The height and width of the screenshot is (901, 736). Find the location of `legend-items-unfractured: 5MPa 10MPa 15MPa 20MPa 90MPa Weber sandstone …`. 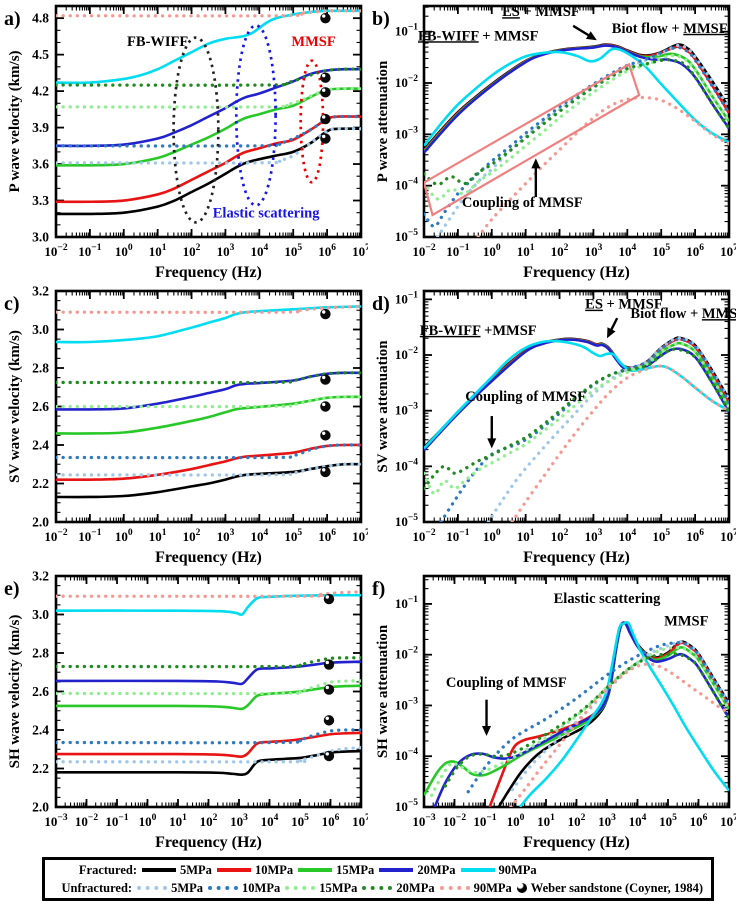

legend-items-unfractured: 5MPa 10MPa 15MPa 20MPa 90MPa Weber sandstone … is located at coordinates (420, 888).